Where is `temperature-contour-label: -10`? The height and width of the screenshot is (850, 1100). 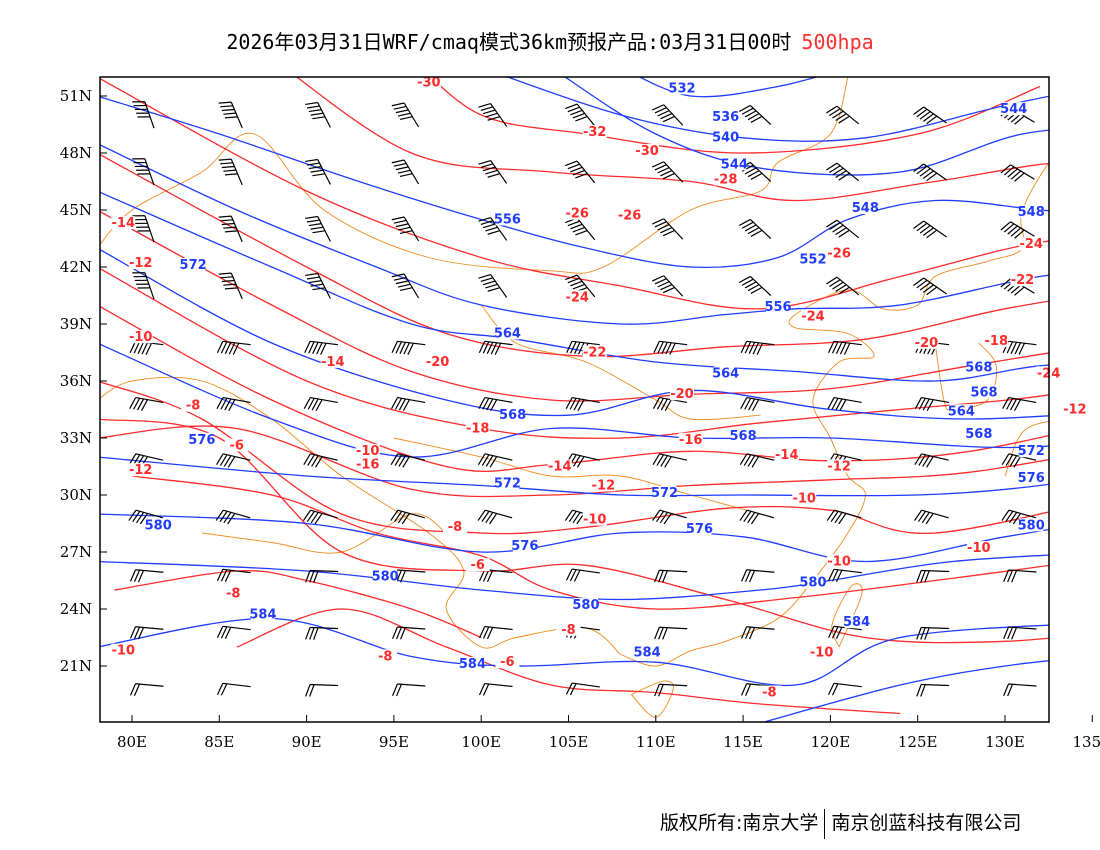 temperature-contour-label: -10 is located at coordinates (839, 561).